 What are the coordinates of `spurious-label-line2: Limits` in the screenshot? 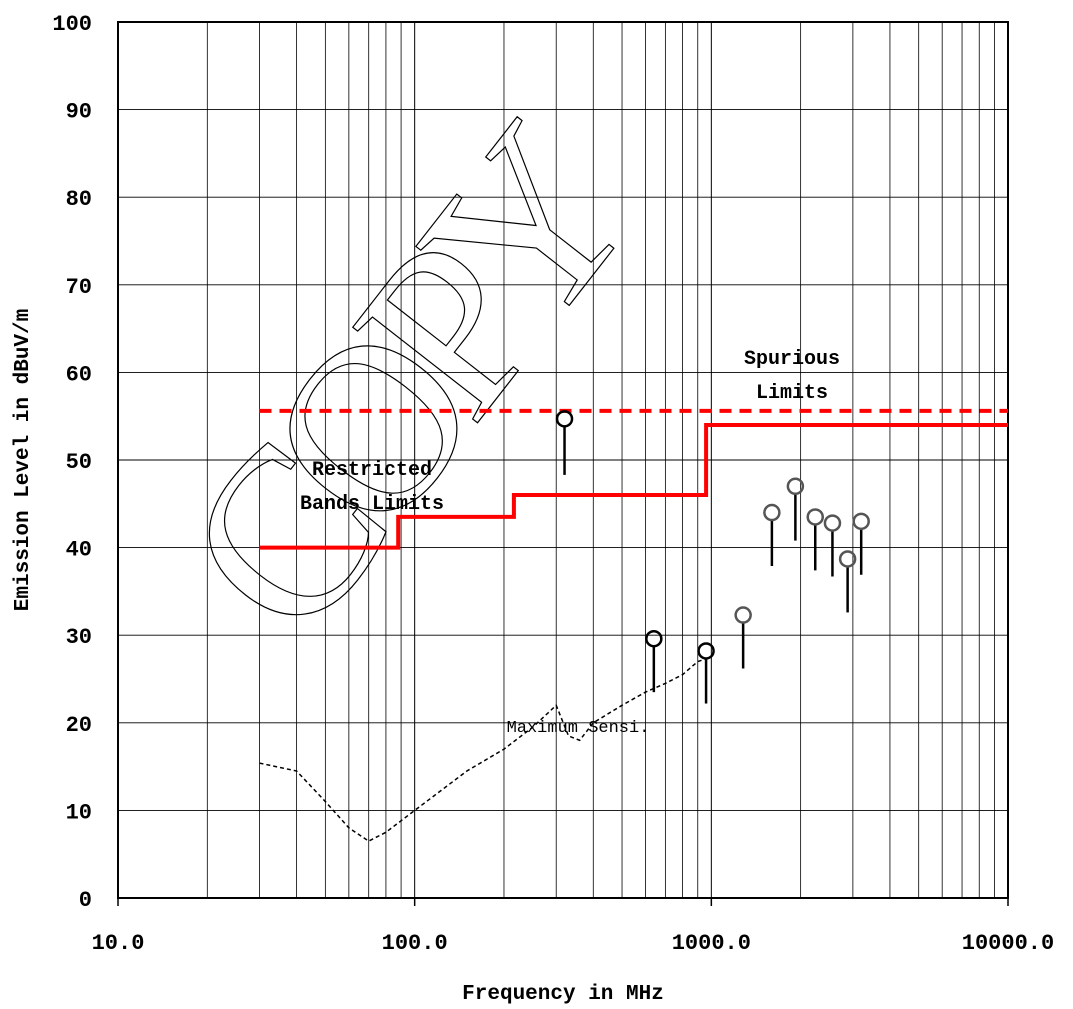 It's located at (792, 393).